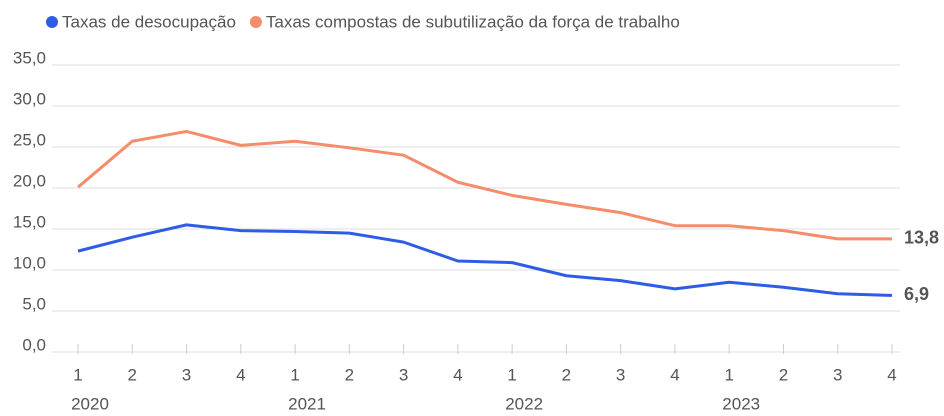 This screenshot has width=944, height=416. Describe the element at coordinates (29, 221) in the screenshot. I see `y-tick-label: 15,0` at that location.